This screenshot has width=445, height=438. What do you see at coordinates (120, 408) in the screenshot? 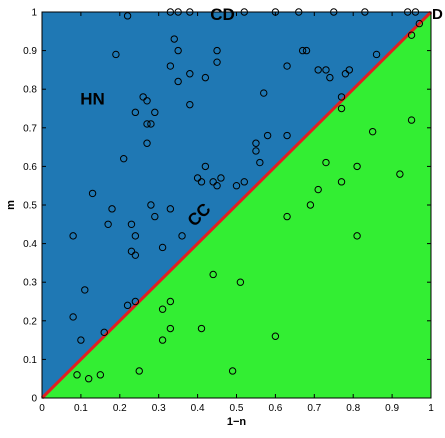
I see `x-tick-label: 0.2` at bounding box center [120, 408].